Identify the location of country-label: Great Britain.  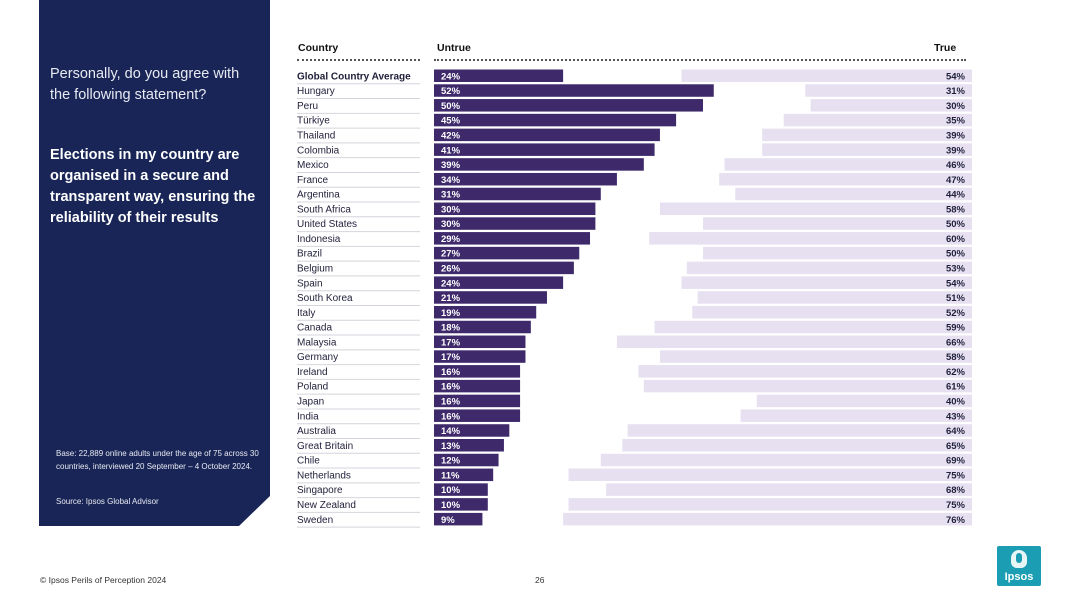
(325, 446).